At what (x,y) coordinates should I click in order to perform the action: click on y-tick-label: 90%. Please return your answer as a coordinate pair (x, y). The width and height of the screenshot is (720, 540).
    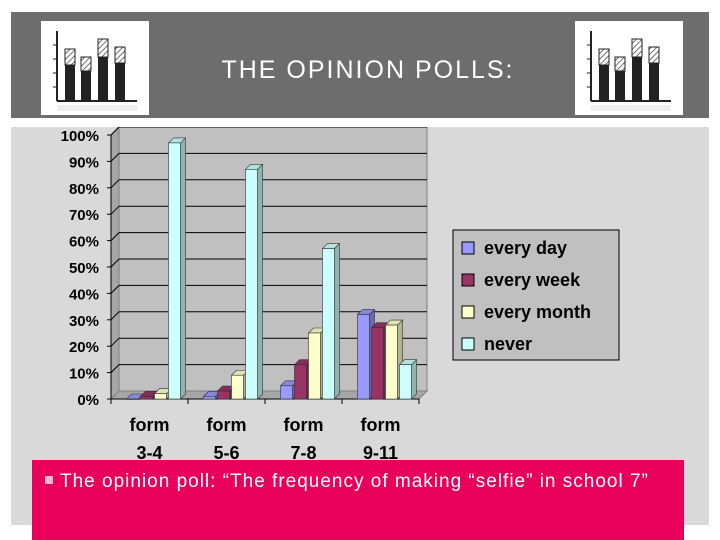
    Looking at the image, I should click on (84, 162).